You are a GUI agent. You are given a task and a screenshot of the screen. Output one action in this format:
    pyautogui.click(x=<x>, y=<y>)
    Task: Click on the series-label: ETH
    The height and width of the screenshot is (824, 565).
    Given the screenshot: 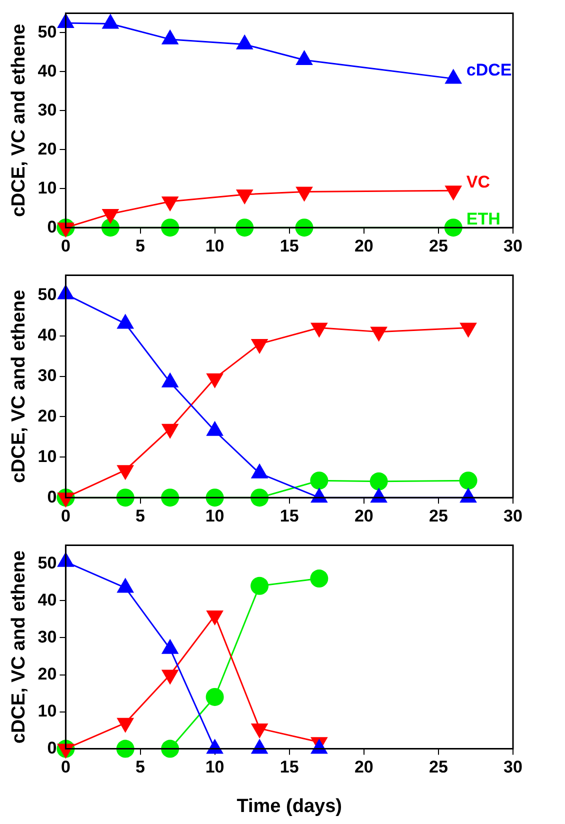 What is the action you would take?
    pyautogui.click(x=483, y=218)
    